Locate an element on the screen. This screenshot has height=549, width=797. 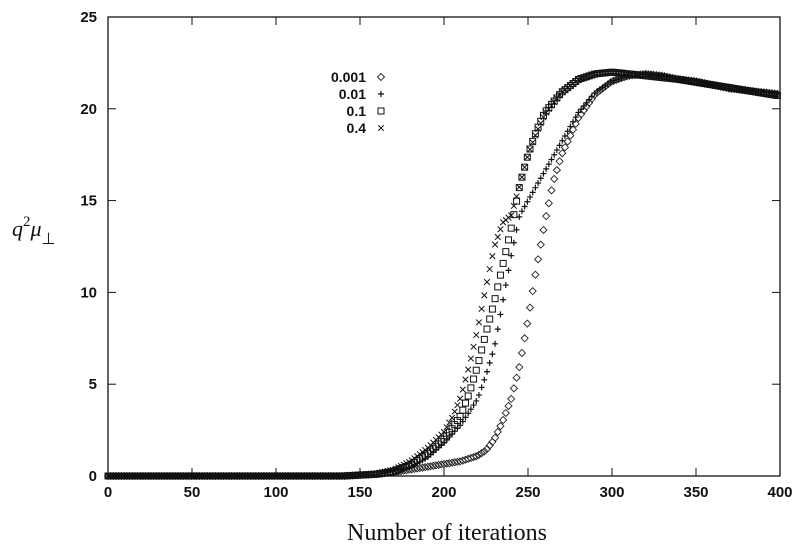
y-axis-label-mid: μ is located at coordinates (36, 228).